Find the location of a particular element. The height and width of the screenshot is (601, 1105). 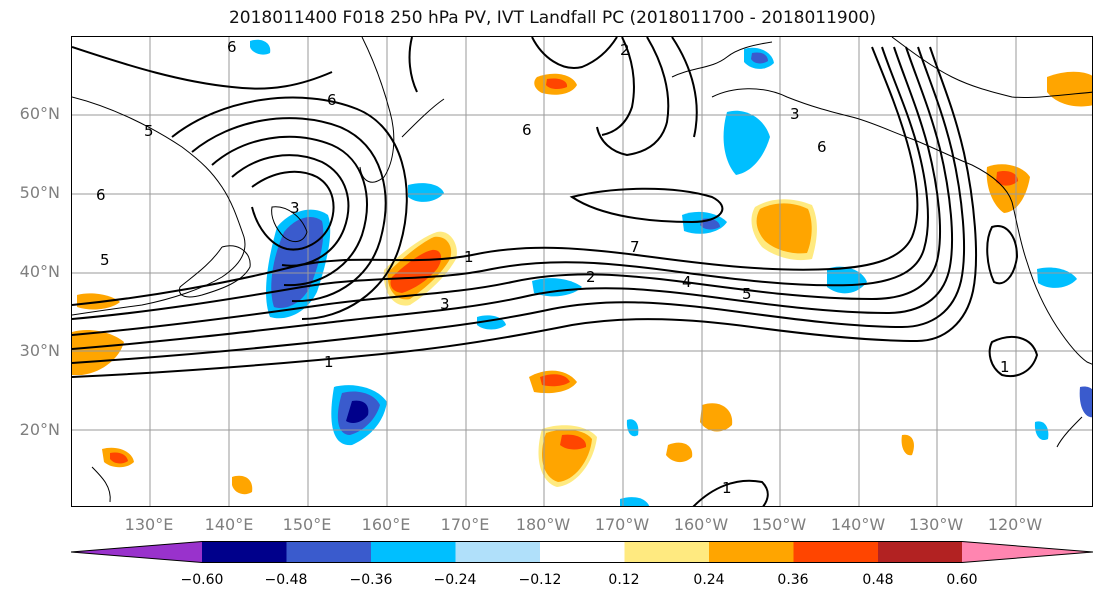

lon-label: 130°E is located at coordinates (149, 524).